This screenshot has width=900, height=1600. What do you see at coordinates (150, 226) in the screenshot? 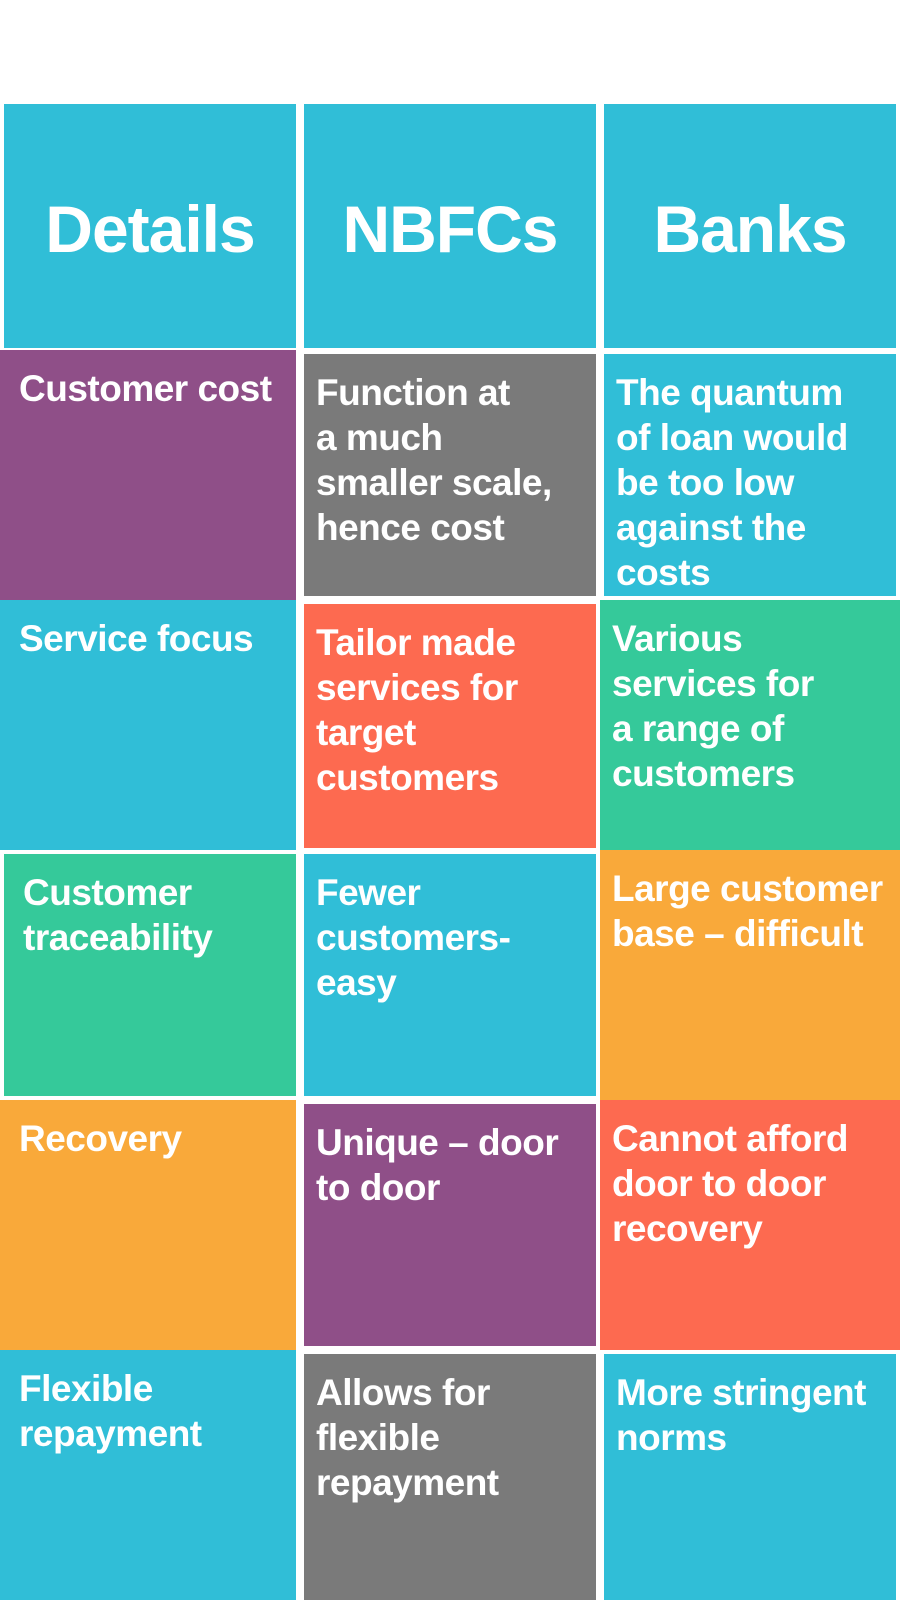
I see `header-details: Details` at bounding box center [150, 226].